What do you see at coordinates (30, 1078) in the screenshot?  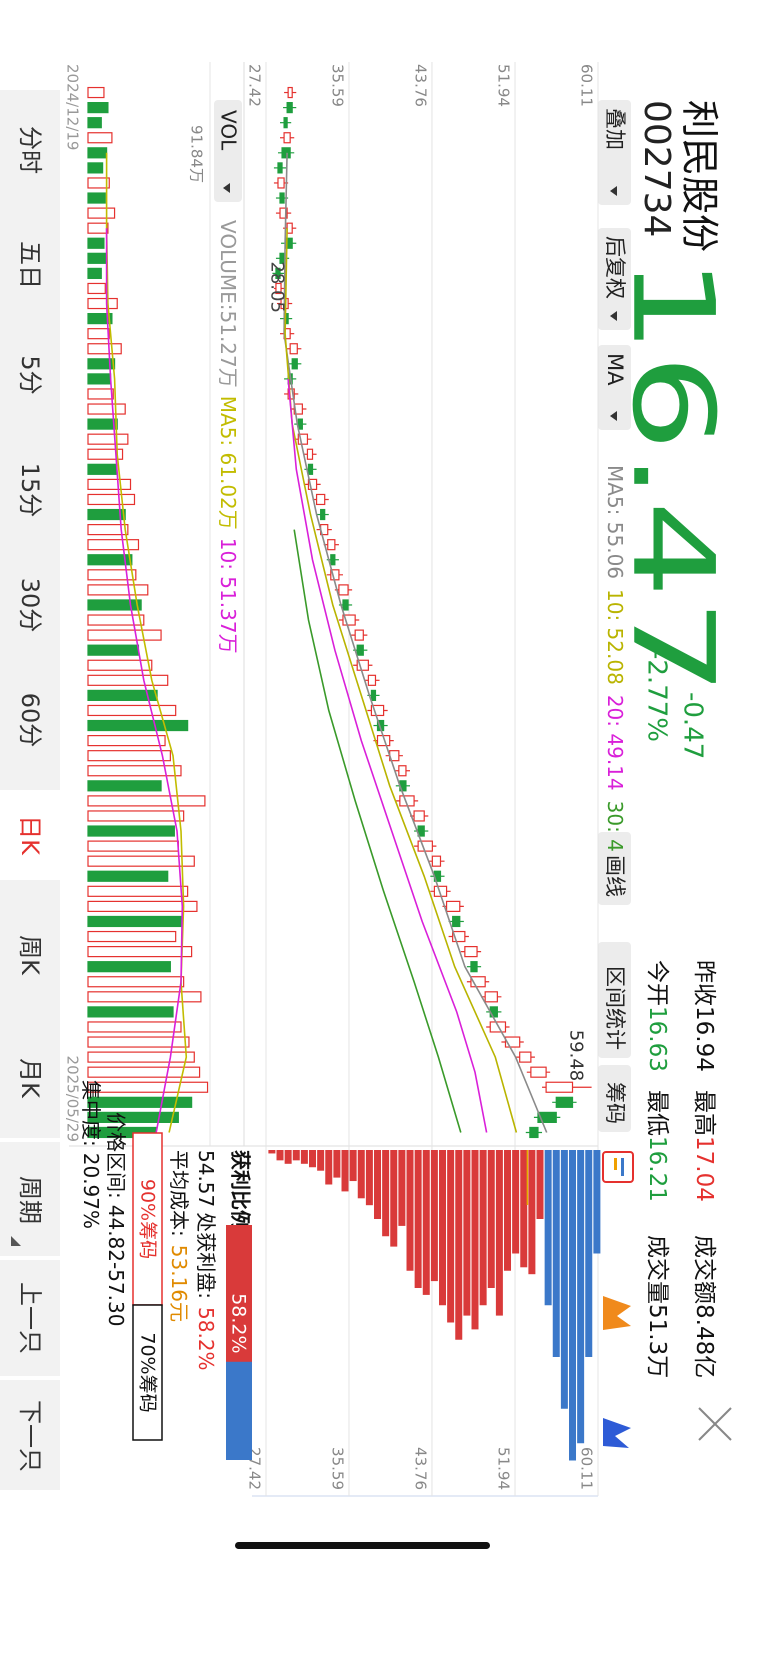 I see `period-tab: 月K` at bounding box center [30, 1078].